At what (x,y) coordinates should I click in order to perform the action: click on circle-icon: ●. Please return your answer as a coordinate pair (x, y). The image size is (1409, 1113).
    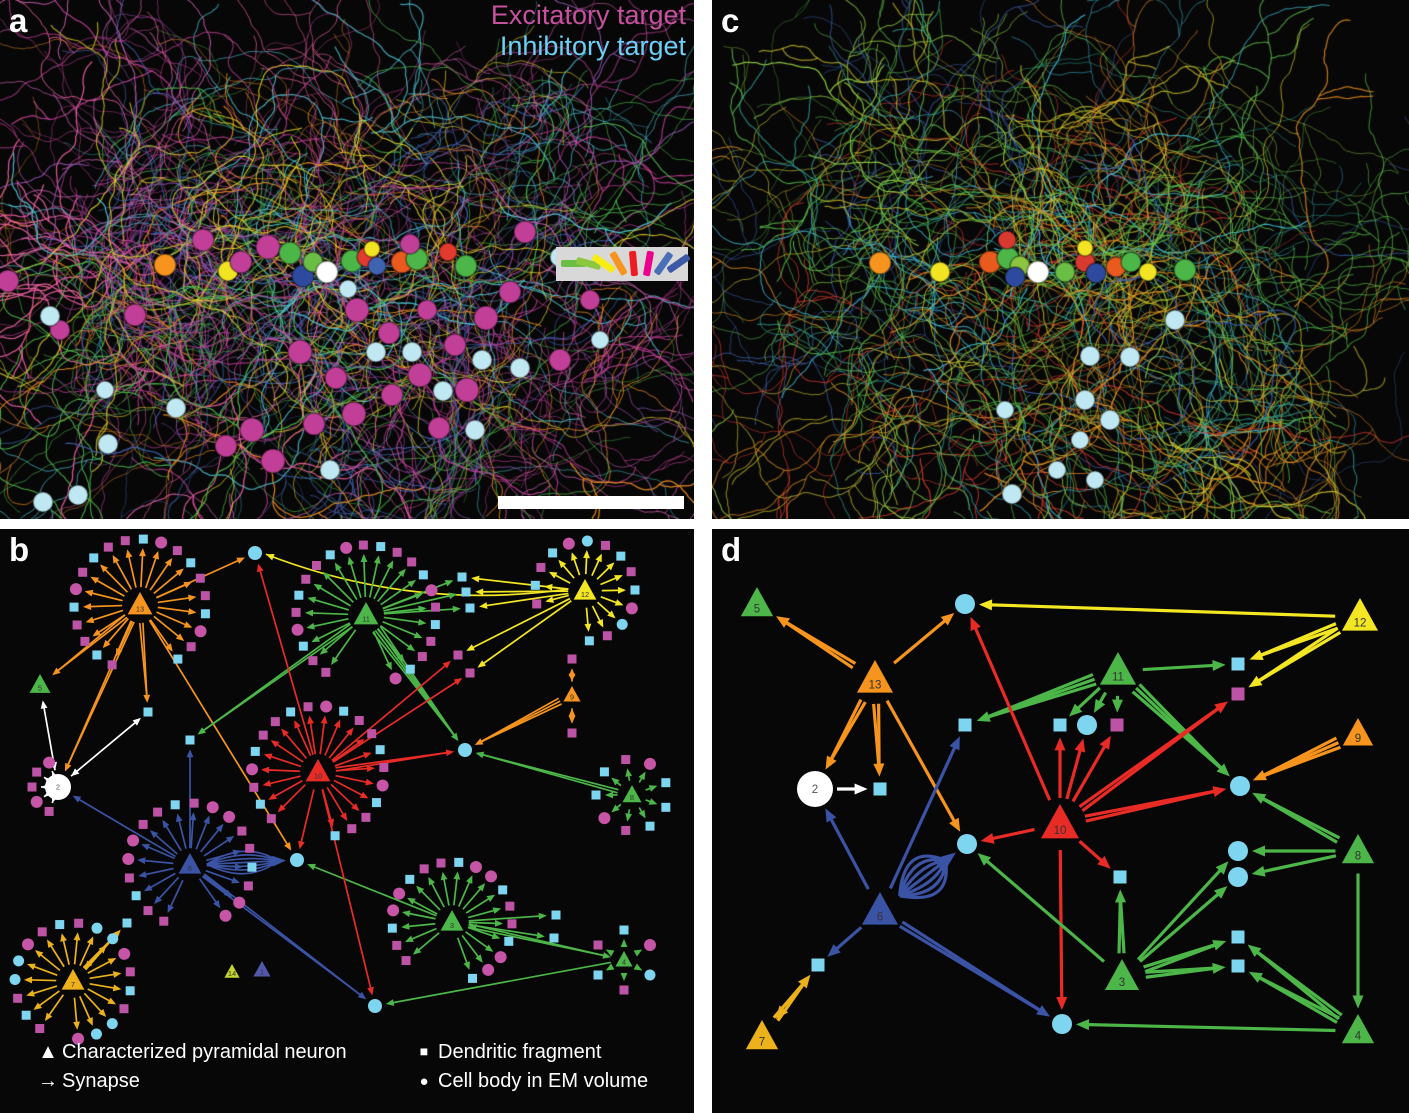
    Looking at the image, I should click on (424, 1081).